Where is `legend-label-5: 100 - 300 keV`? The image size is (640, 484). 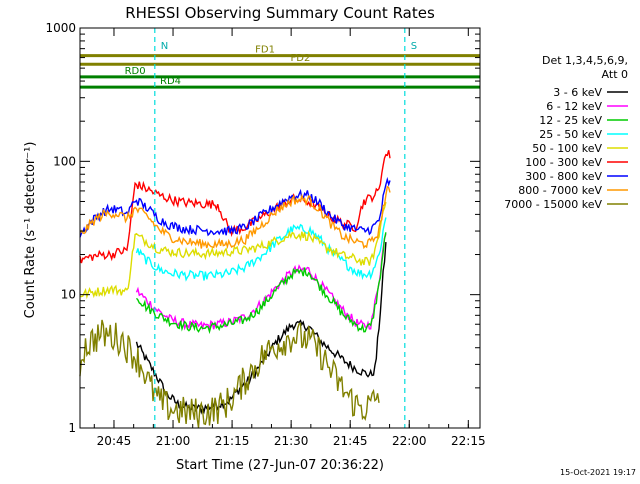
legend-label-5: 100 - 300 keV is located at coordinates (563, 162).